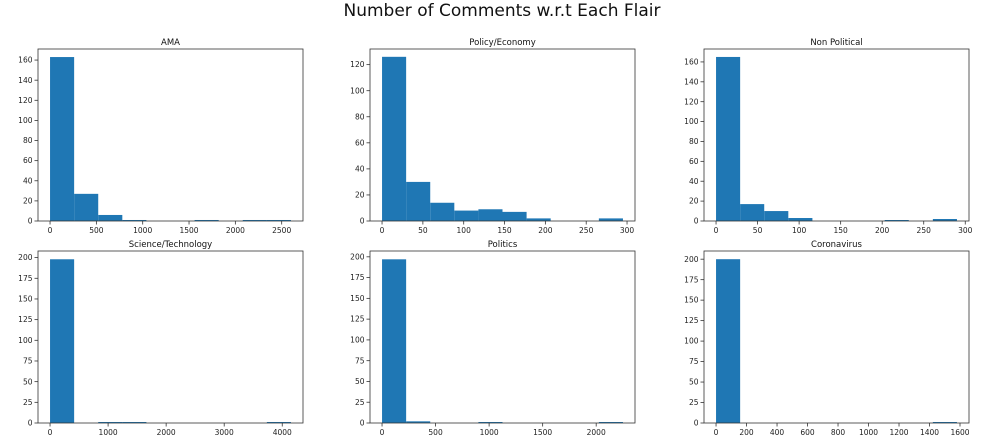 This screenshot has width=1004, height=445. I want to click on y-tick-label: 140, so click(25, 80).